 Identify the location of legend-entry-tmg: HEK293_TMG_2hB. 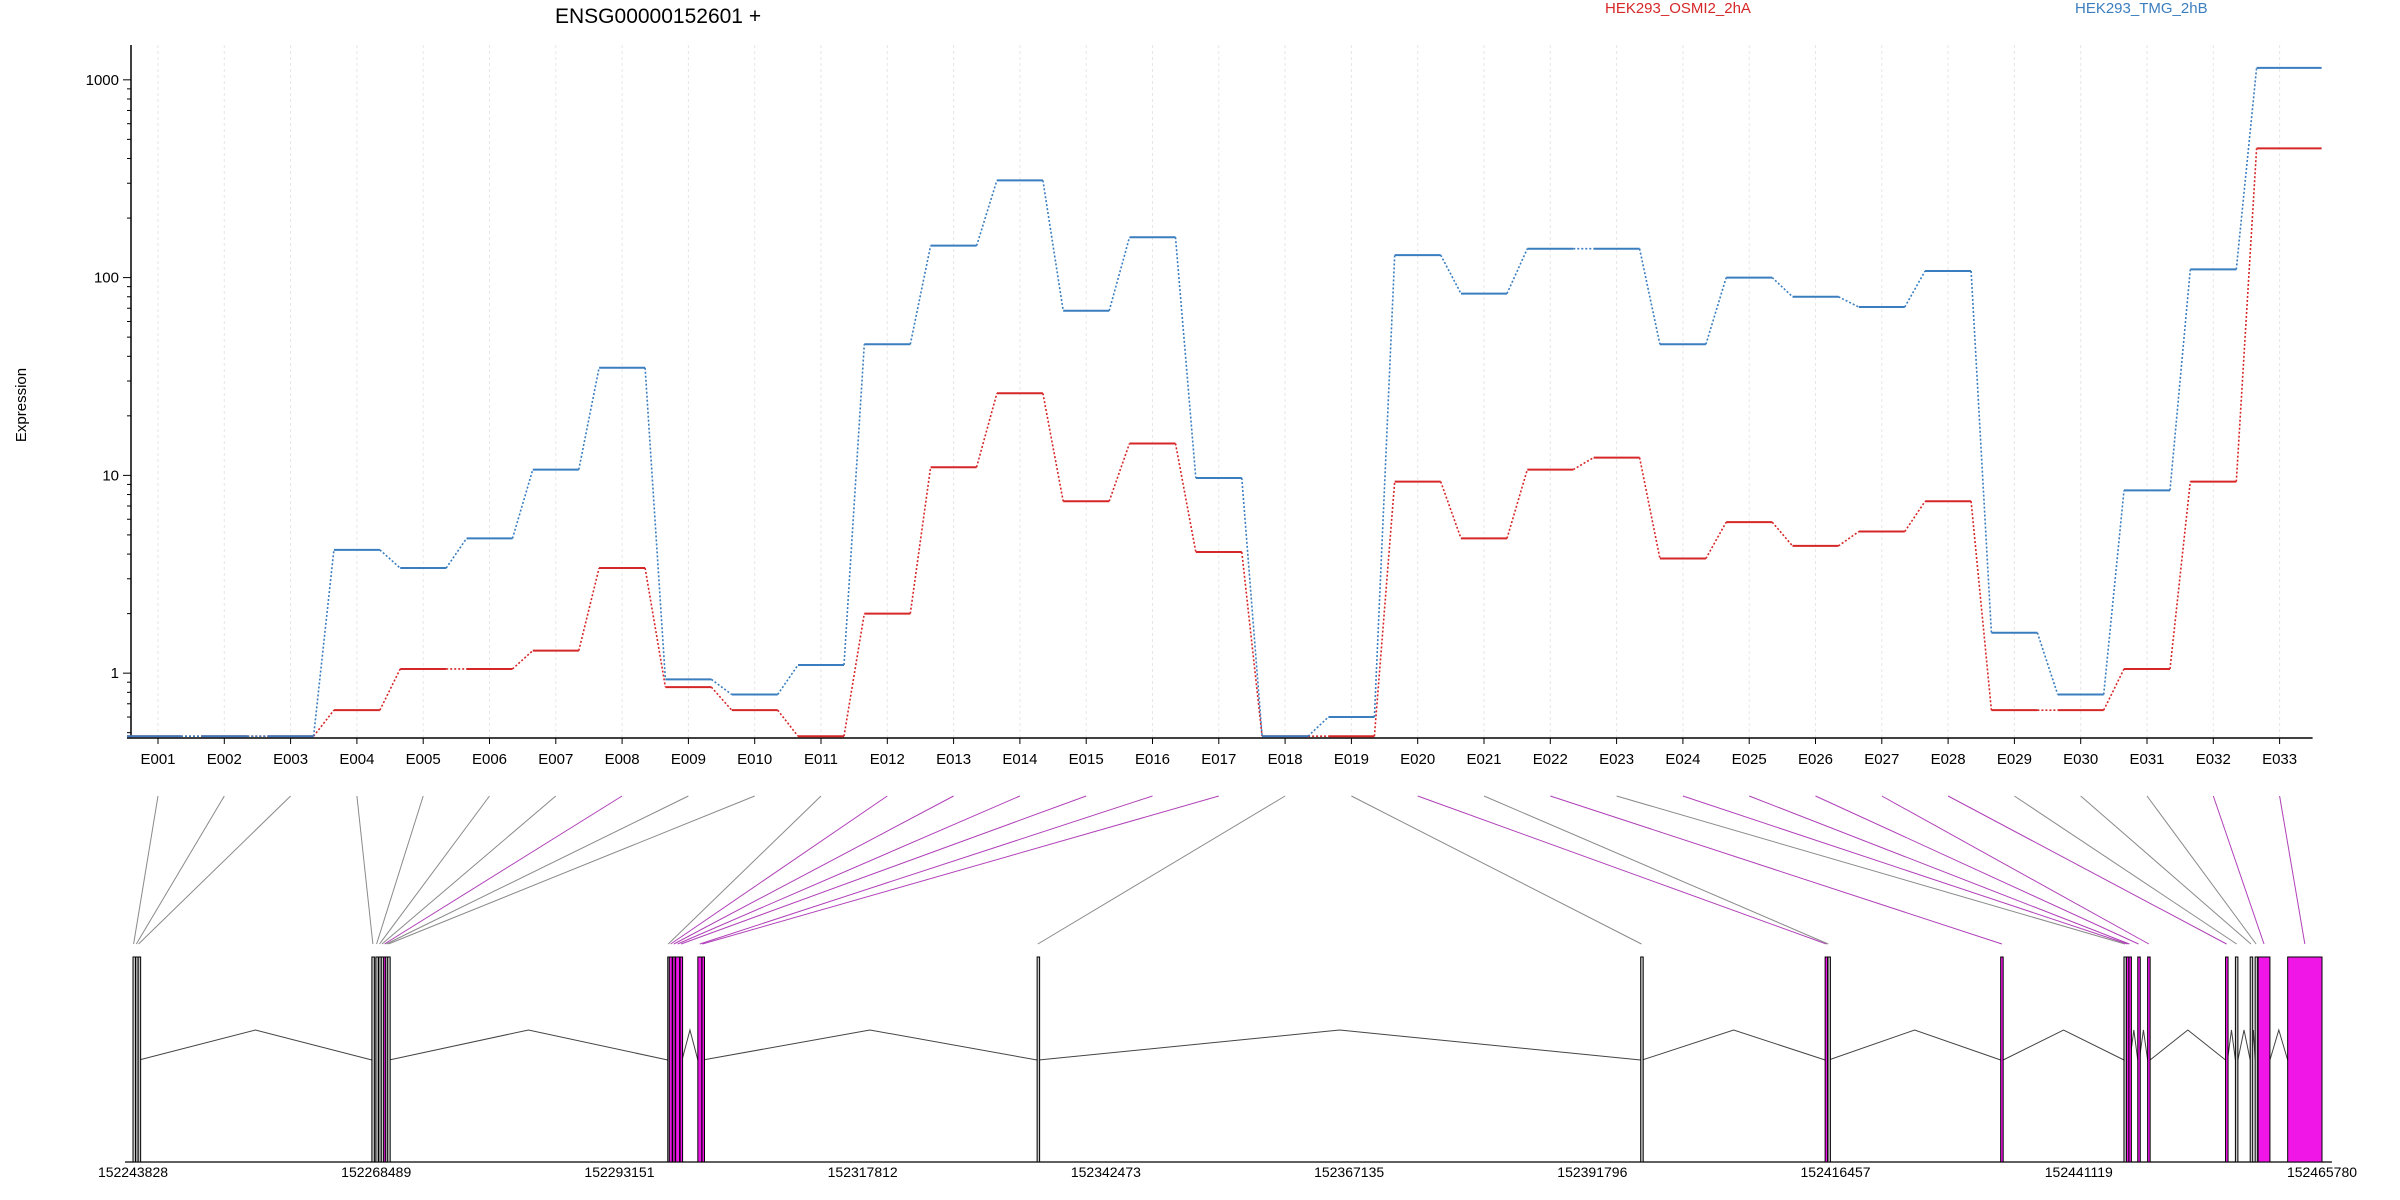
(2141, 8).